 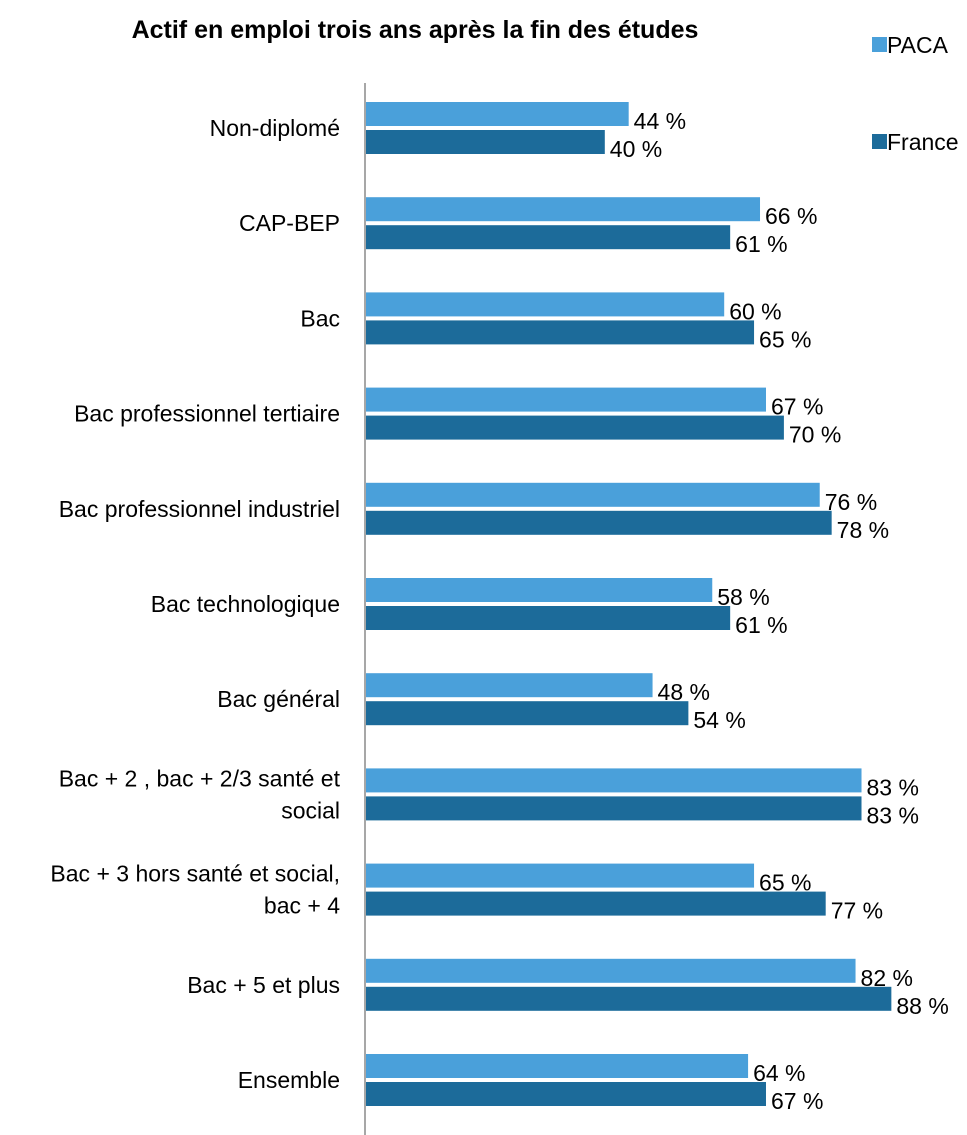 I want to click on data-label-paca: 83 %, so click(x=893, y=787).